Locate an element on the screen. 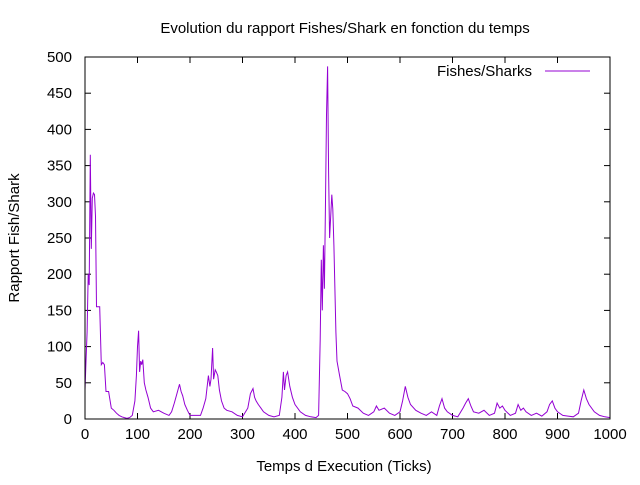 This screenshot has height=485, width=640. x-tick-label: 200 is located at coordinates (189, 434).